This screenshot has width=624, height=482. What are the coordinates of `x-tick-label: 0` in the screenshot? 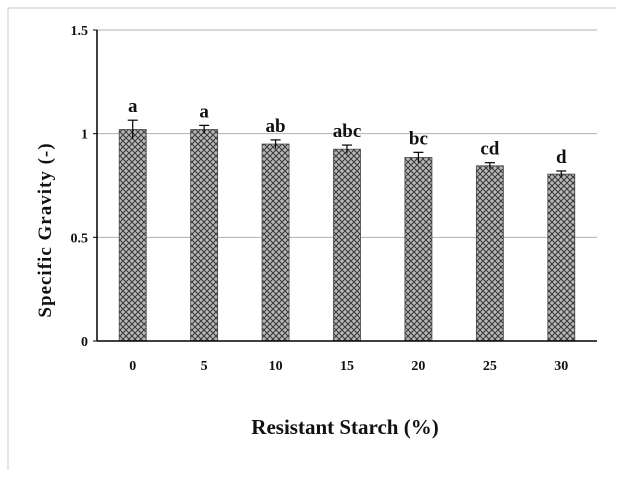 It's located at (132, 366).